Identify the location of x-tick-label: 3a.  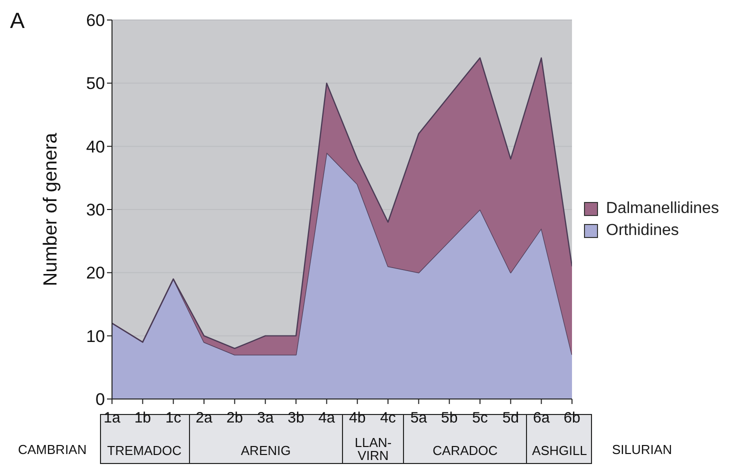
(265, 418).